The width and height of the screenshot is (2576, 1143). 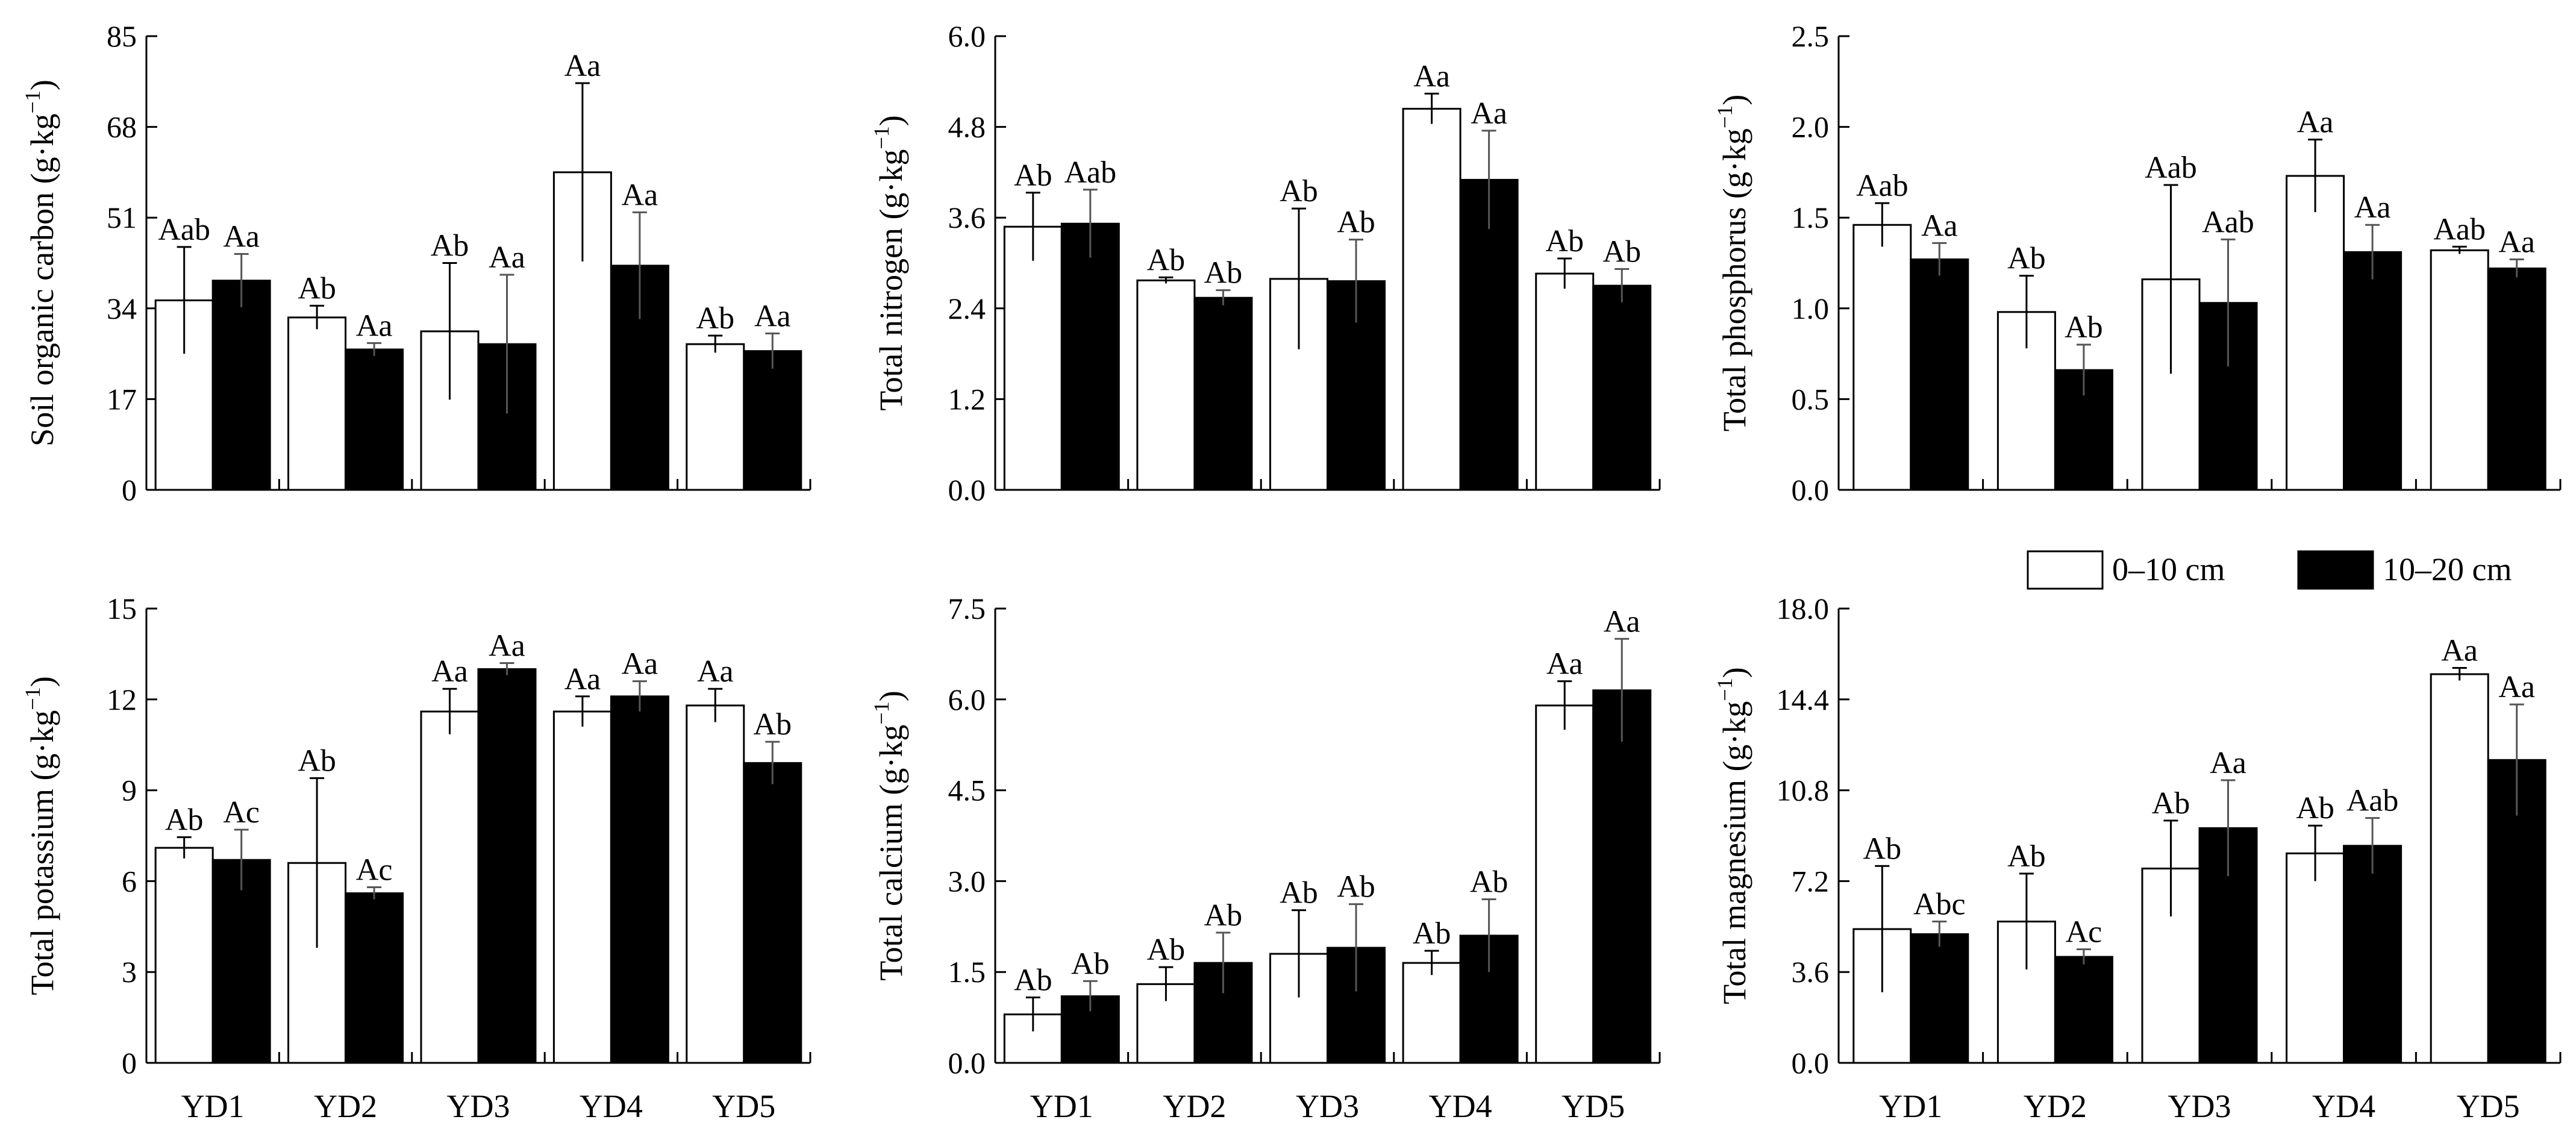 What do you see at coordinates (122, 608) in the screenshot?
I see `y-tick-label: 15` at bounding box center [122, 608].